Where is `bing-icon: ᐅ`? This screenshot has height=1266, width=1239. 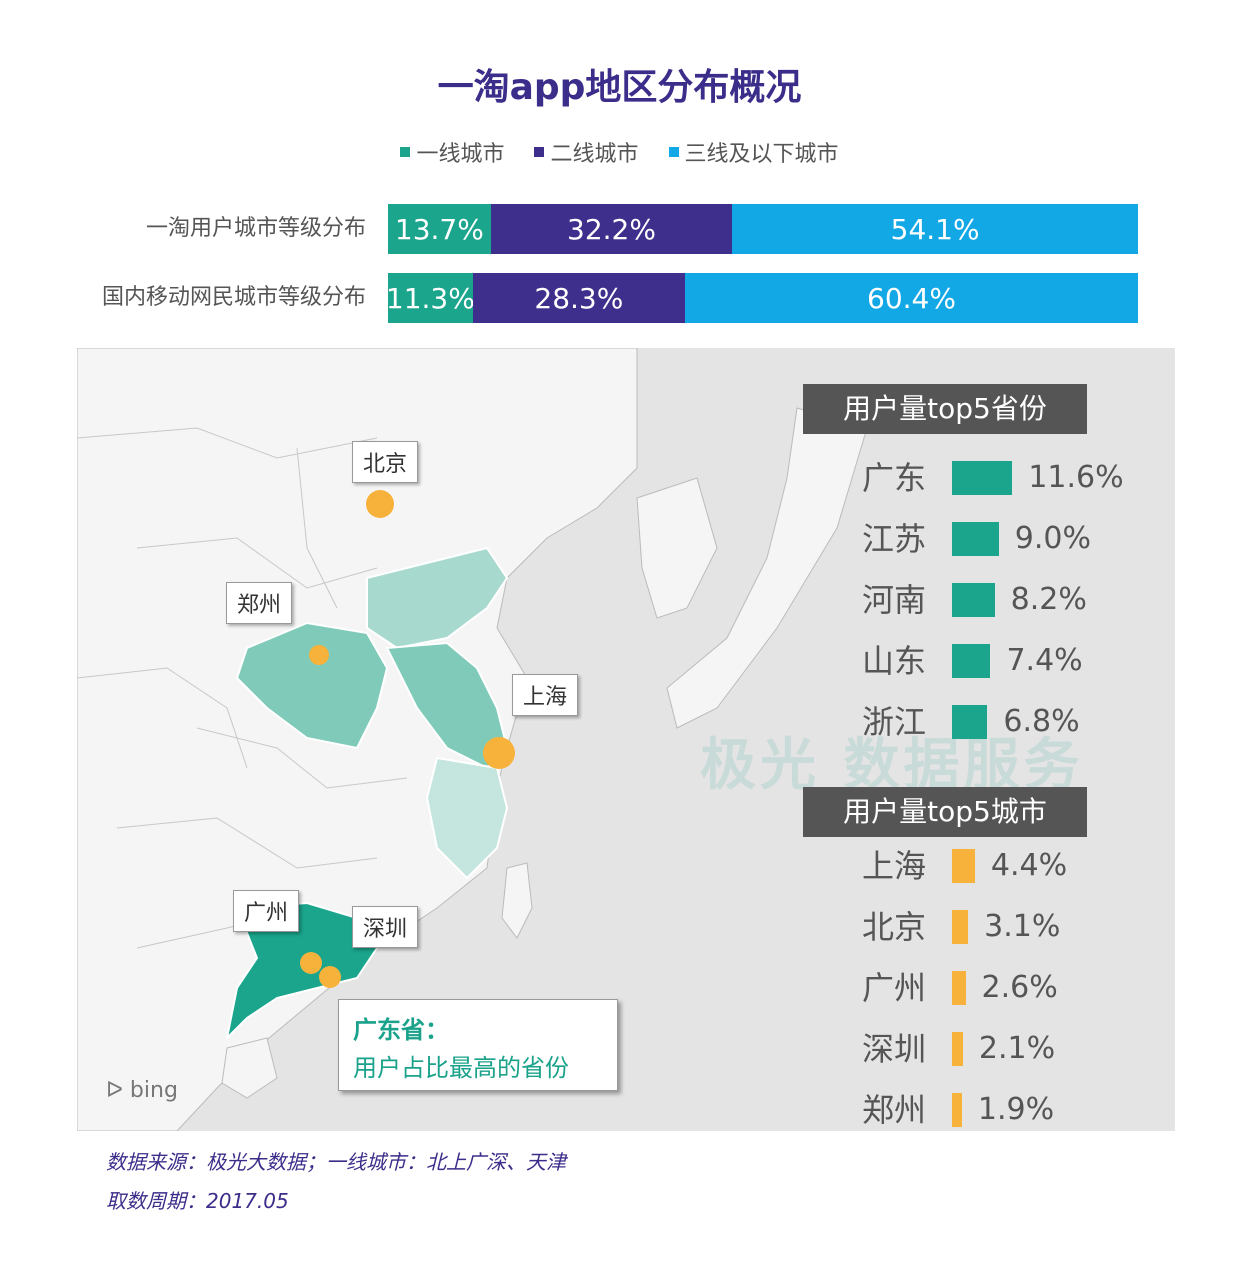 bing-icon: ᐅ is located at coordinates (114, 1090).